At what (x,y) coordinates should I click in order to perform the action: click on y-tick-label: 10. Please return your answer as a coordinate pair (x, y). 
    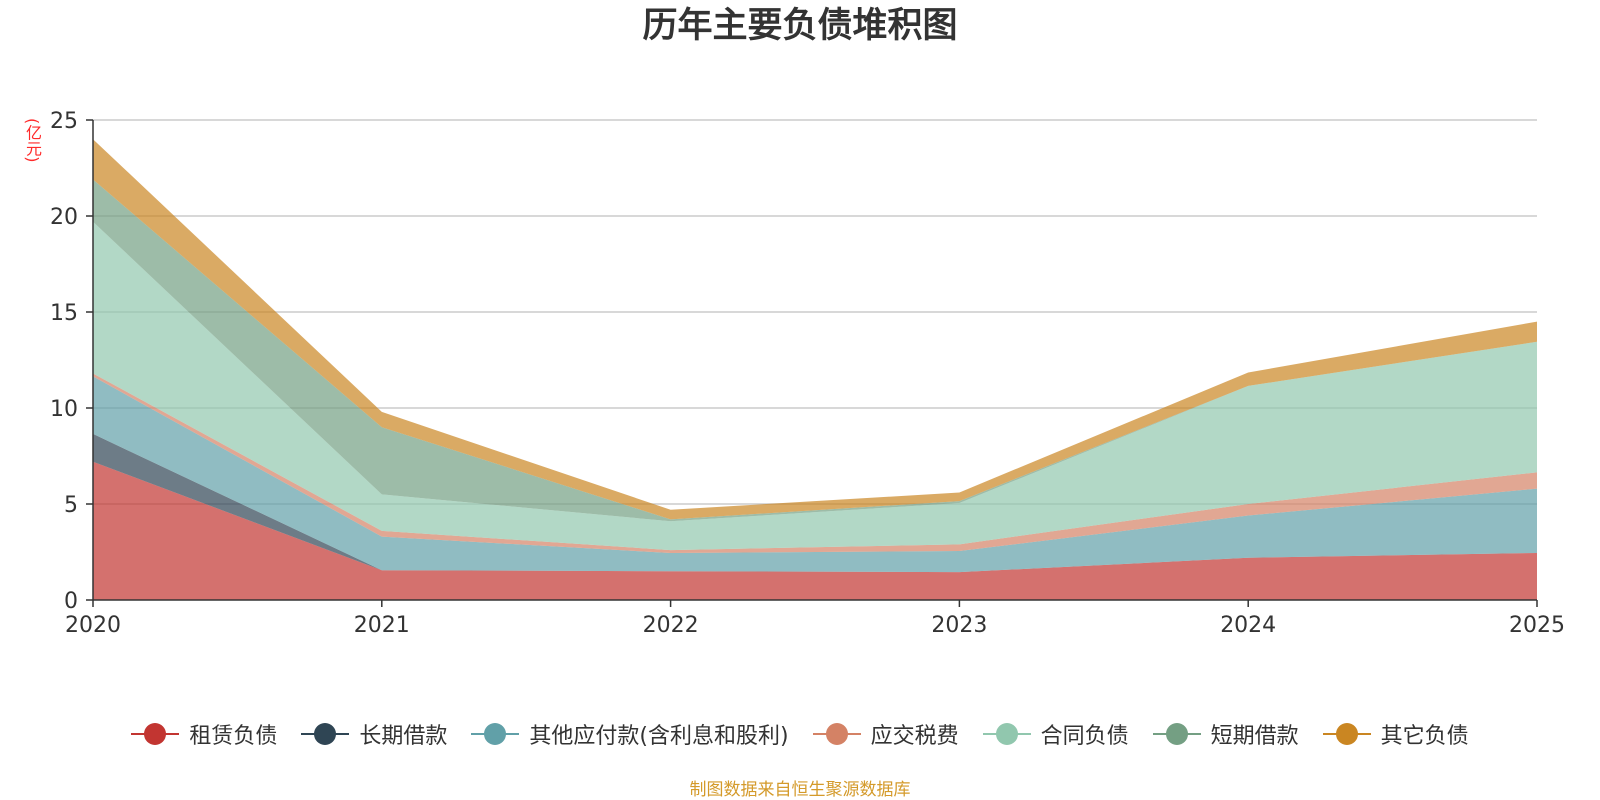
    Looking at the image, I should click on (64, 409).